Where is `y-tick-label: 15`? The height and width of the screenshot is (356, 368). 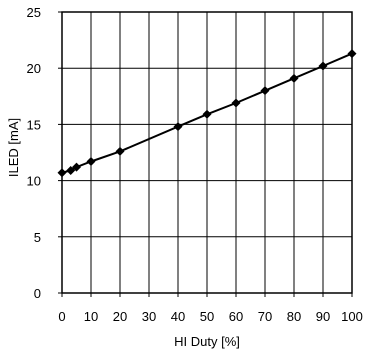 y-tick-label: 15 is located at coordinates (34, 124).